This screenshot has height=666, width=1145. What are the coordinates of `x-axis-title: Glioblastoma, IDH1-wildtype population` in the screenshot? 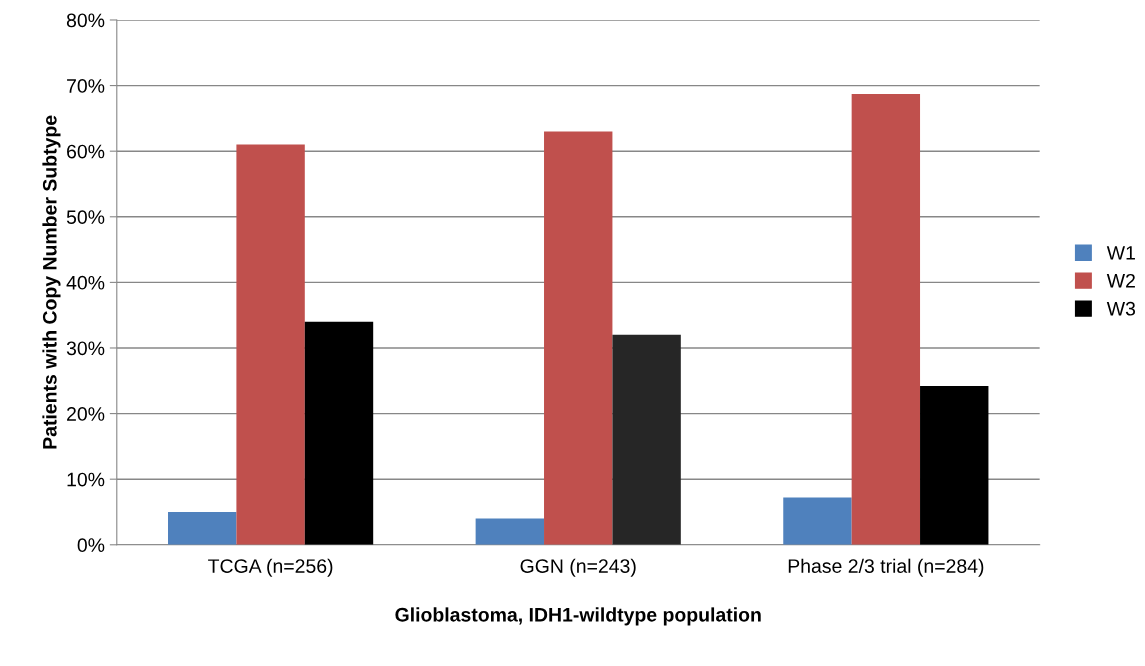 It's located at (578, 616).